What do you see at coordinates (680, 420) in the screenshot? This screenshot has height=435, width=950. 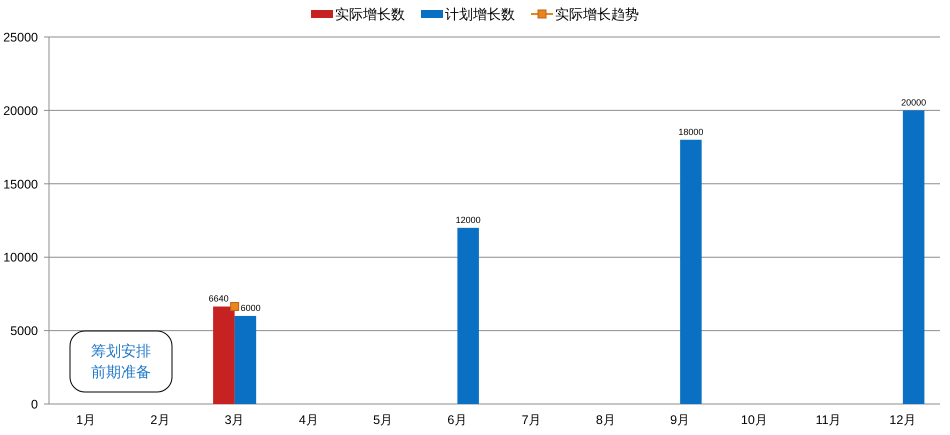 I see `x-tick-label: 9月` at bounding box center [680, 420].